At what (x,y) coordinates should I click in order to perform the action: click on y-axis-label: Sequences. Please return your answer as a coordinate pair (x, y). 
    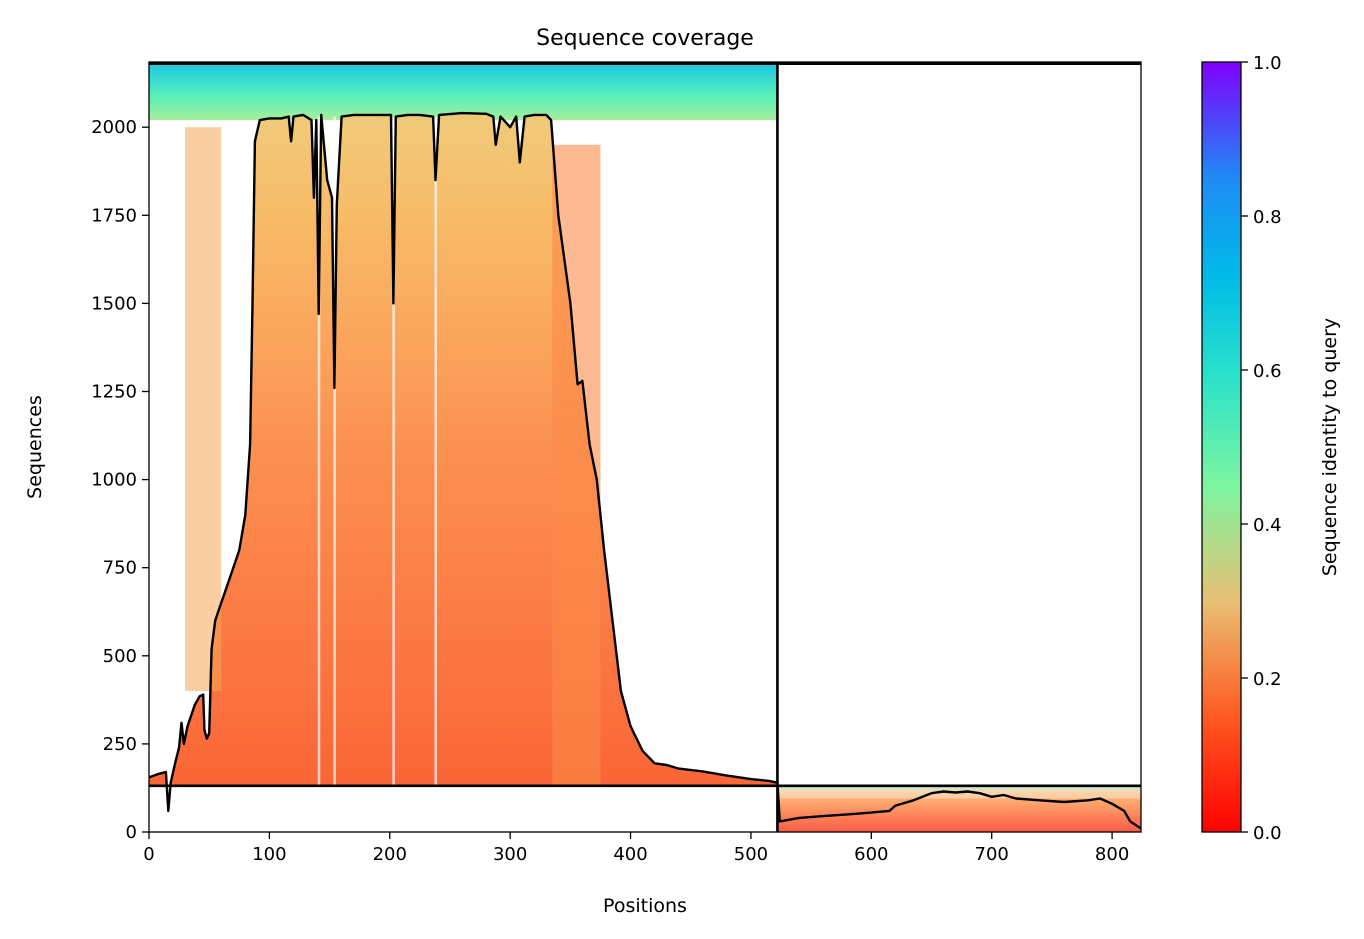
    Looking at the image, I should click on (35, 447).